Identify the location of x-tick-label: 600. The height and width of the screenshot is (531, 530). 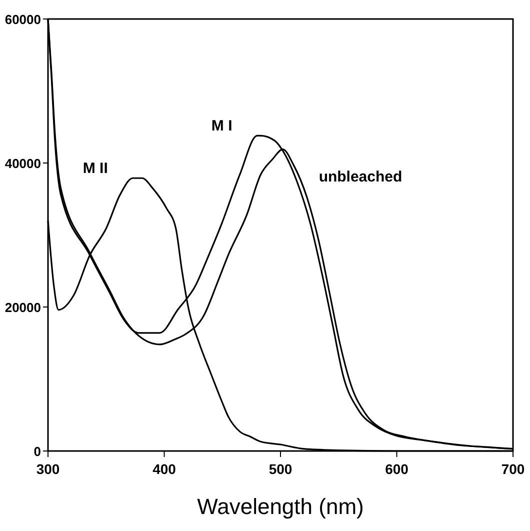
(397, 469).